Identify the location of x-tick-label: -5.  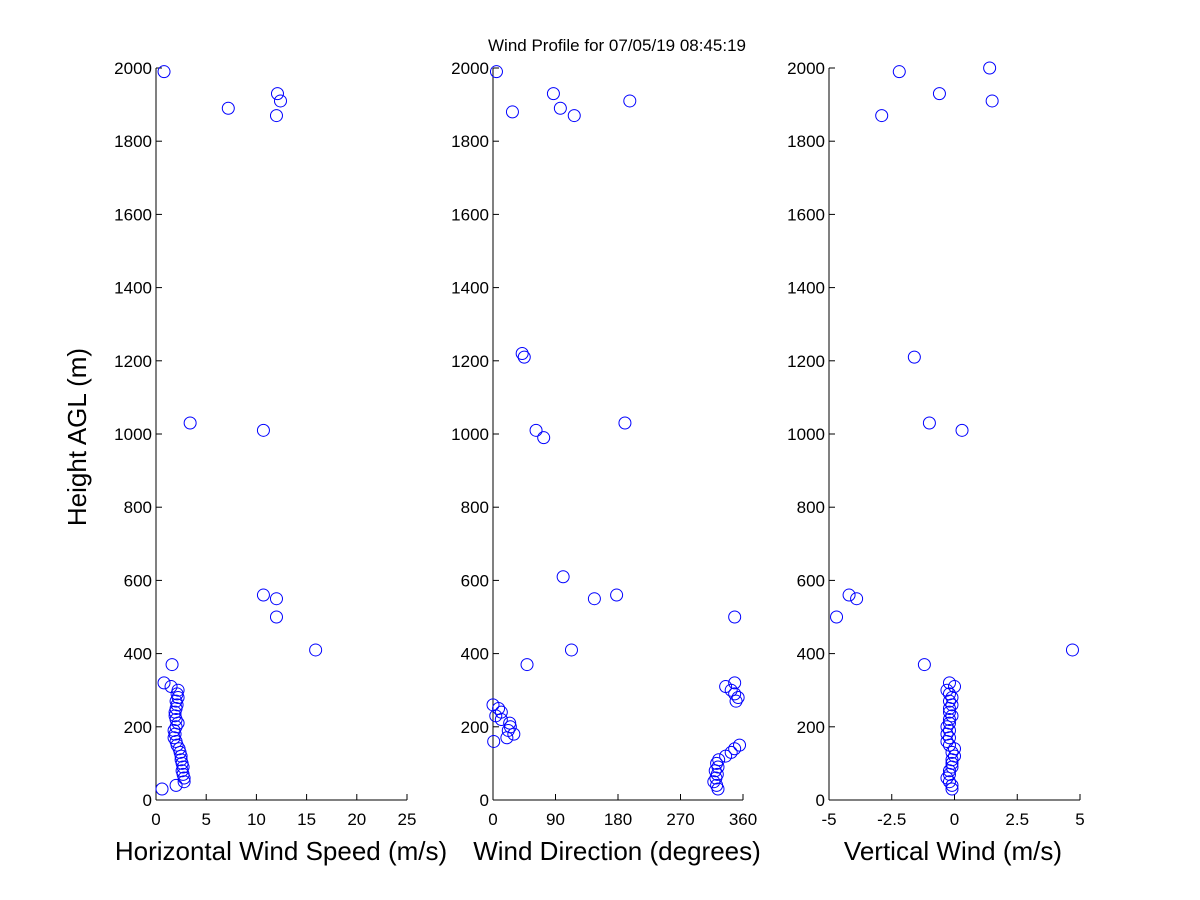
(828, 819).